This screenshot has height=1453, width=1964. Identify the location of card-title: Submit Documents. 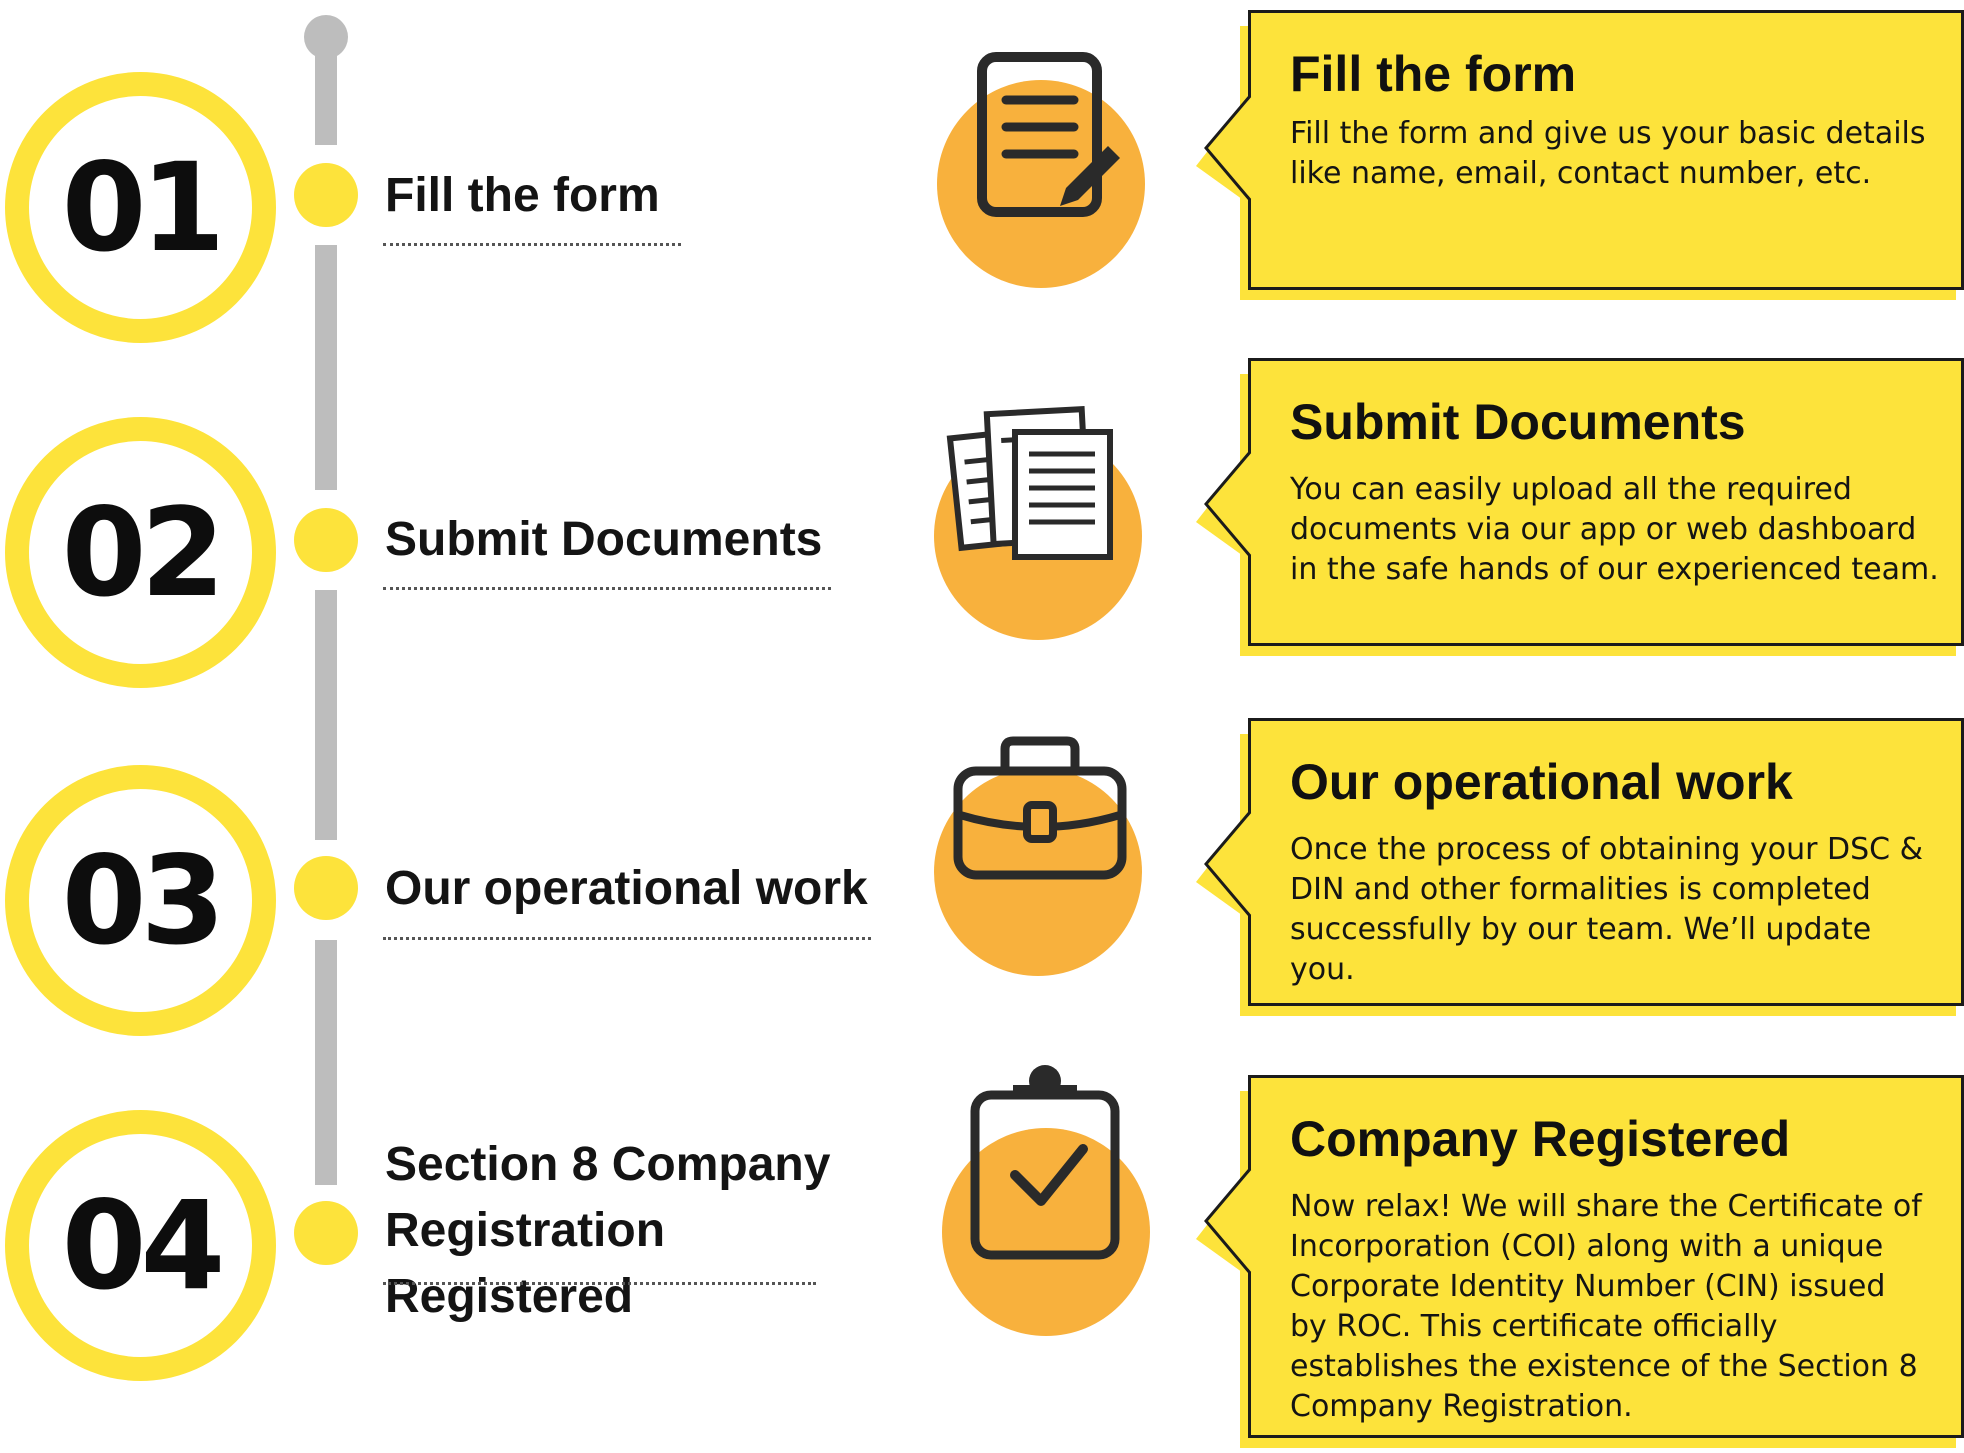
(1518, 422).